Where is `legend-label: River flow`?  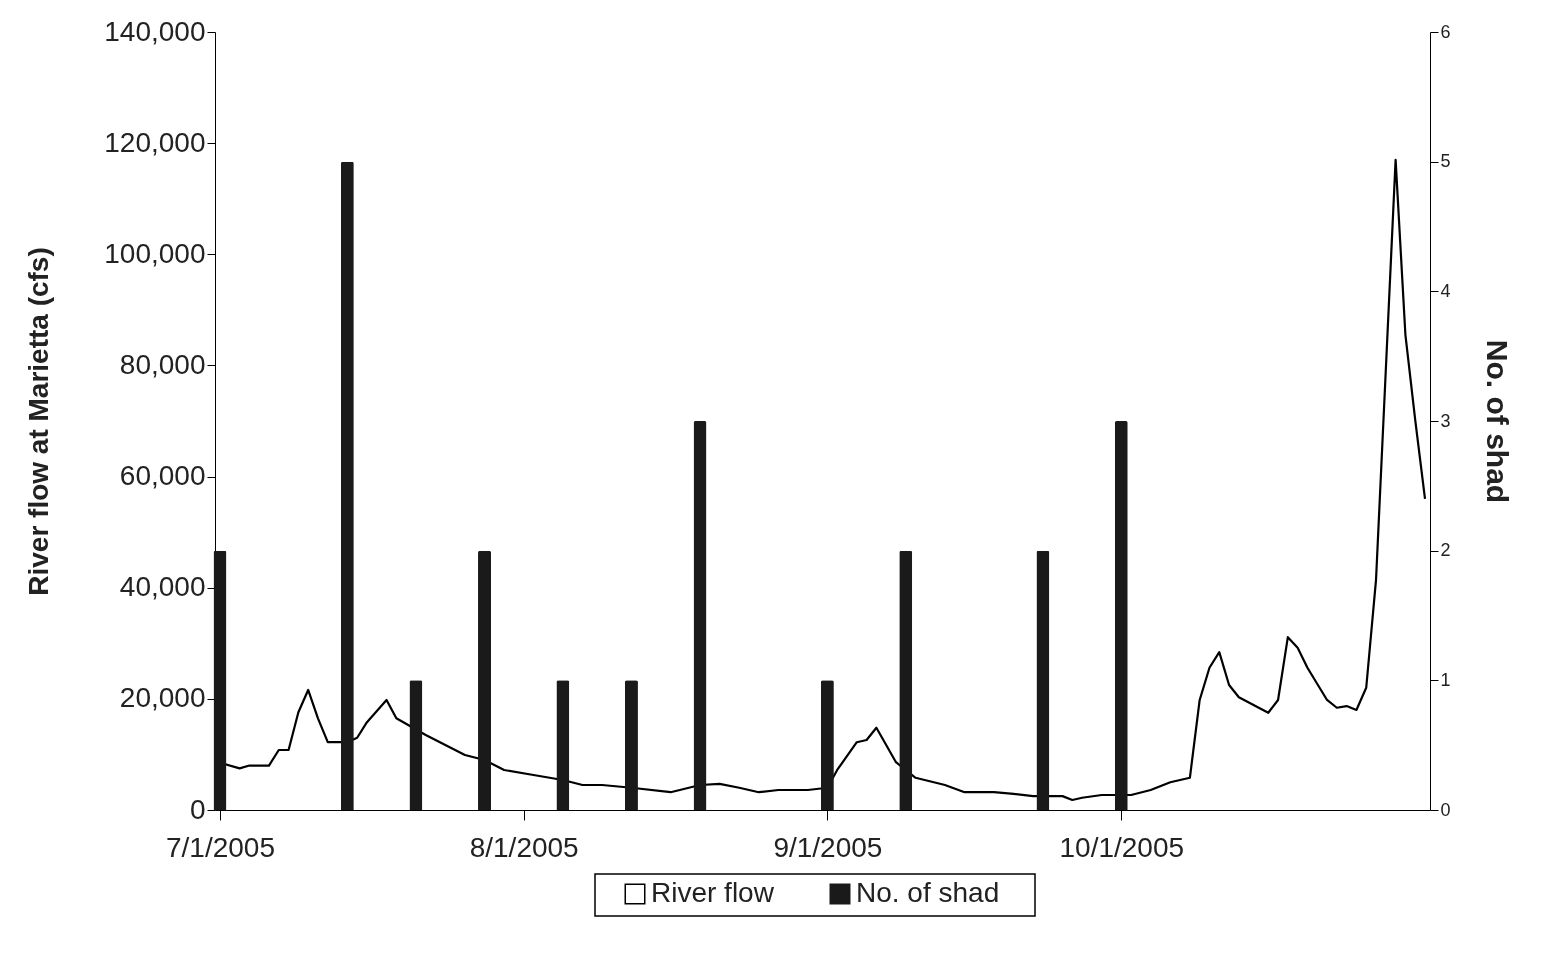
legend-label: River flow is located at coordinates (713, 892).